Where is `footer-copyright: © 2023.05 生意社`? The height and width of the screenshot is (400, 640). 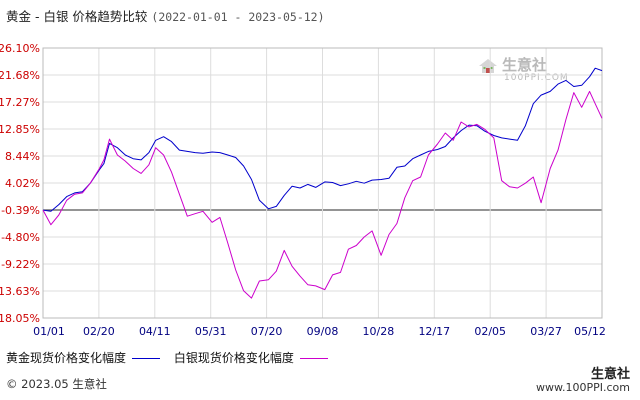
footer-copyright: © 2023.05 生意社 is located at coordinates (56, 384).